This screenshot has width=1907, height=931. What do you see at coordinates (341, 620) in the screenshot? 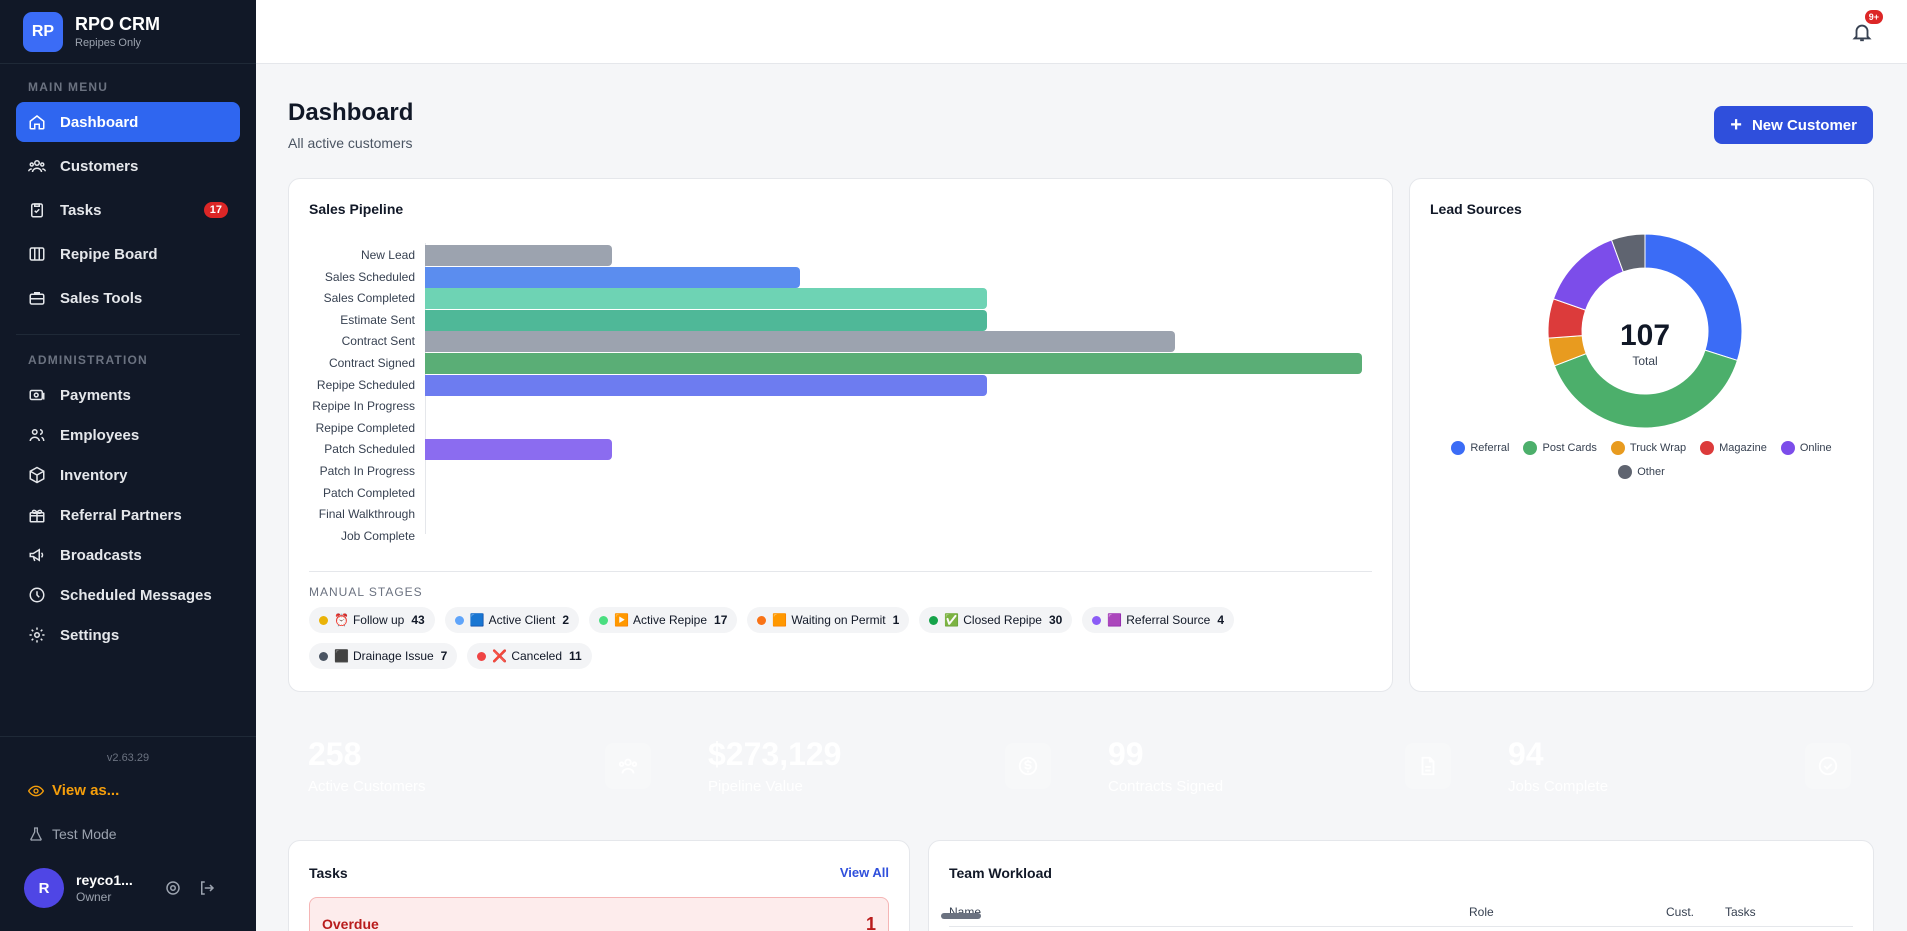
I see `stage-emoji: ⏰` at bounding box center [341, 620].